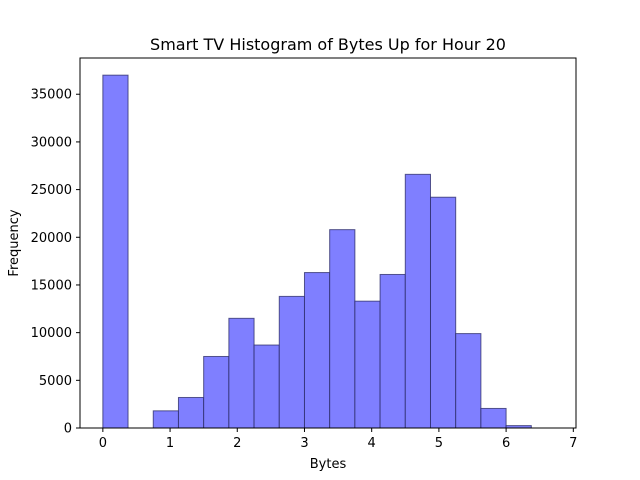 This screenshot has width=640, height=480. Describe the element at coordinates (328, 464) in the screenshot. I see `x-axis-label: Bytes` at that location.